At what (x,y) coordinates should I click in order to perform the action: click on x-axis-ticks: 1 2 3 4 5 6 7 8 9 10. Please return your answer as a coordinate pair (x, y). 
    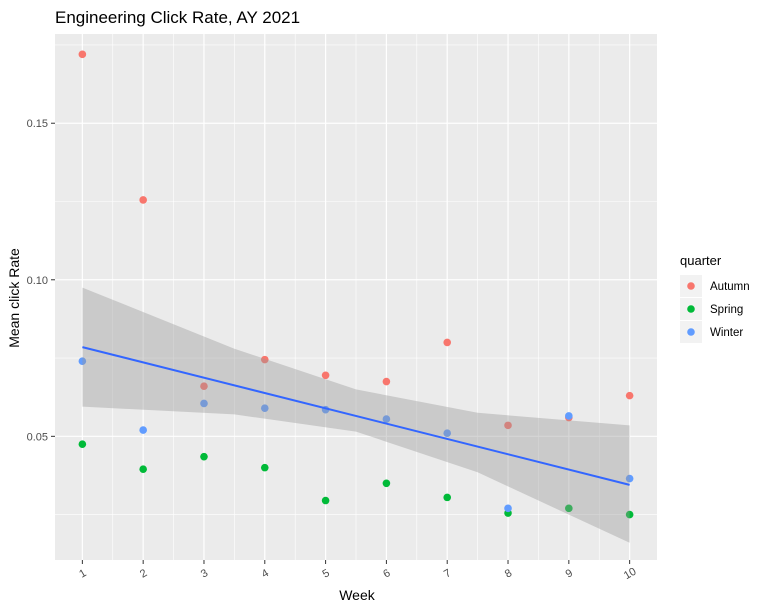
    Looking at the image, I should click on (357, 571).